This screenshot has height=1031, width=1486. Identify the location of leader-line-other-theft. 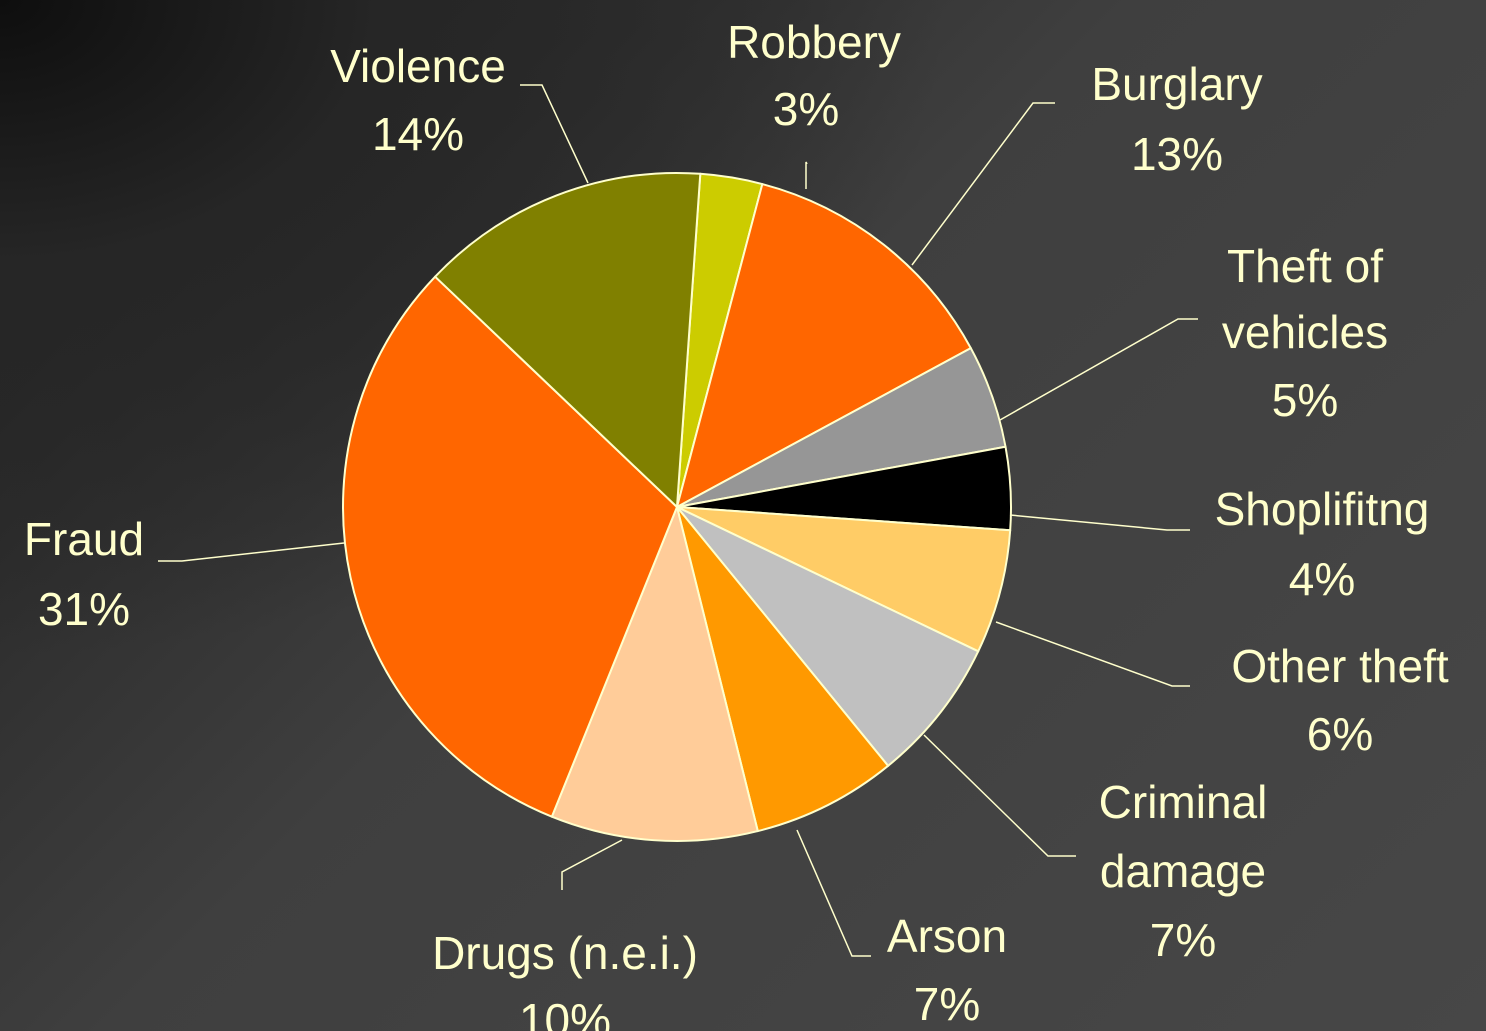
(1092, 654).